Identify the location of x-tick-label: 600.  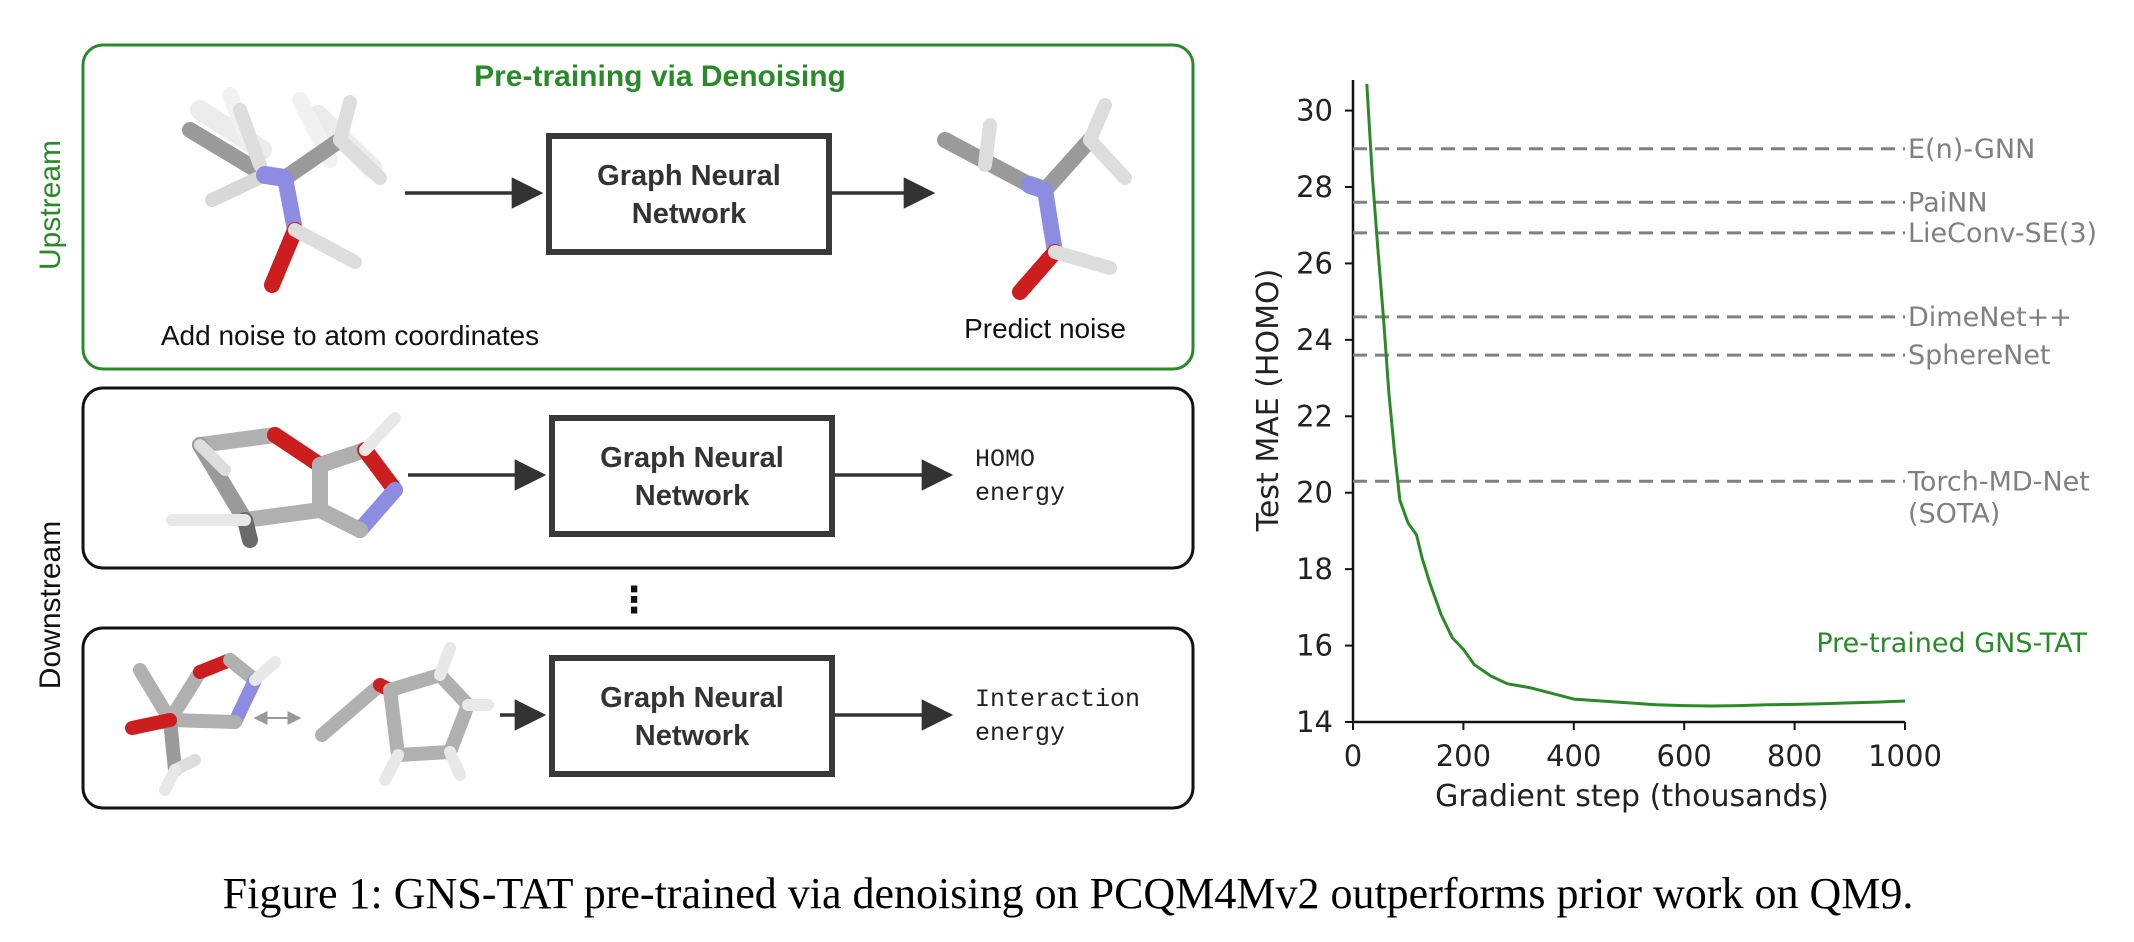
(1684, 756).